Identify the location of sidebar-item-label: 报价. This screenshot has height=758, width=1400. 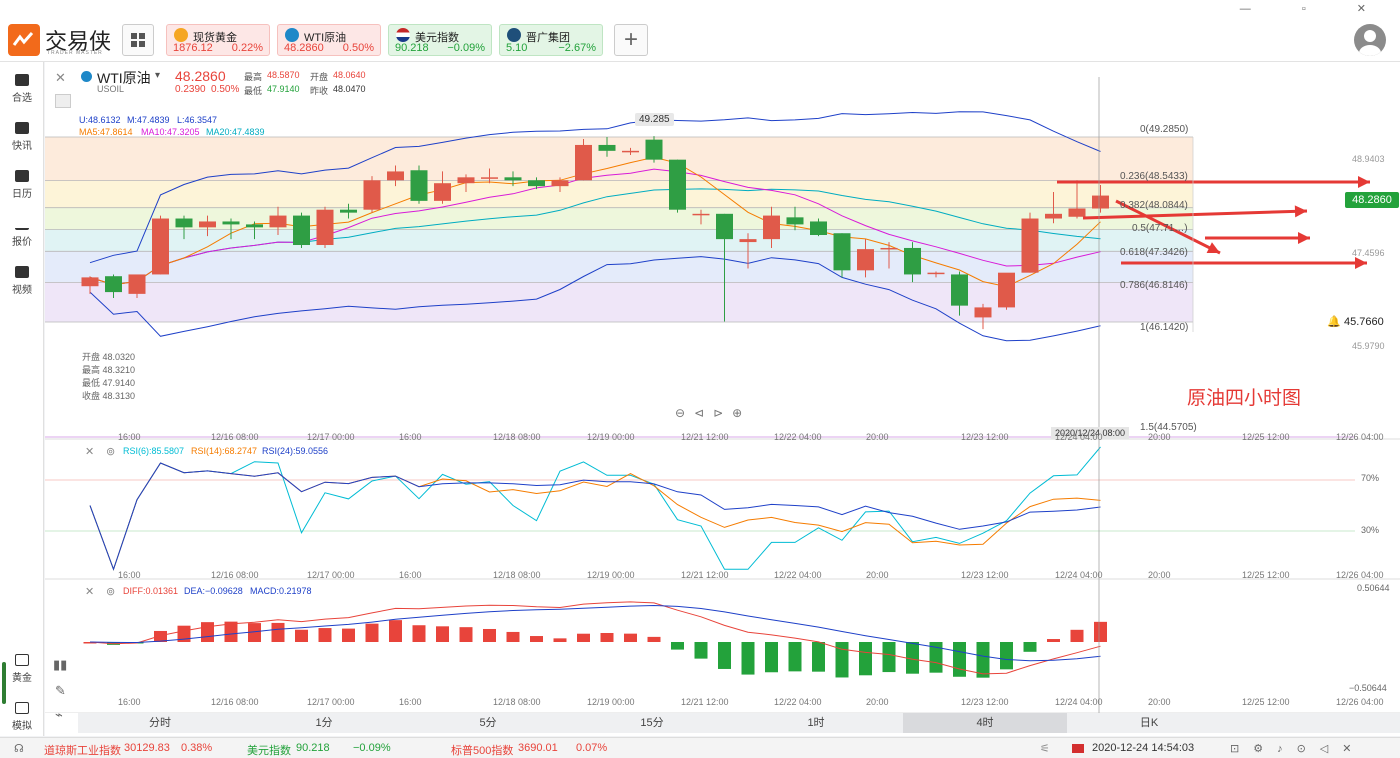
(22, 242).